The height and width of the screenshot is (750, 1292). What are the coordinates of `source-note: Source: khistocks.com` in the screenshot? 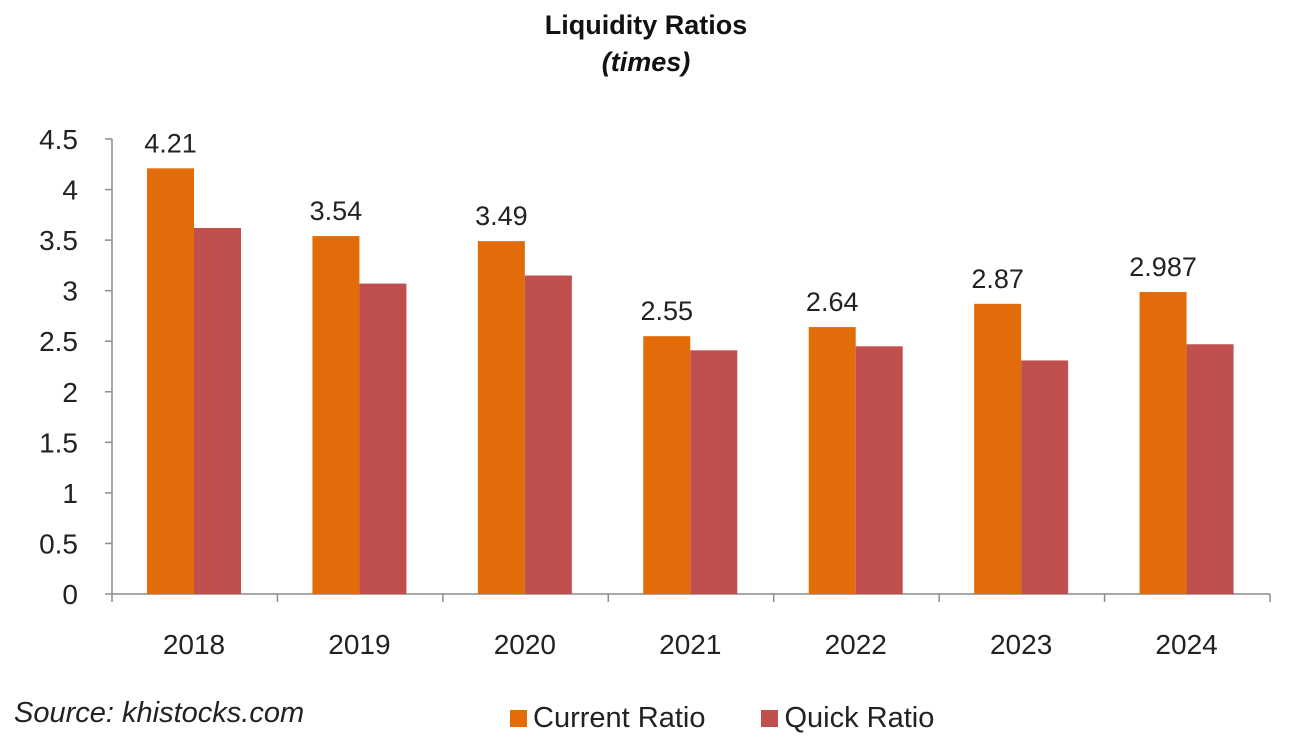 It's located at (159, 713).